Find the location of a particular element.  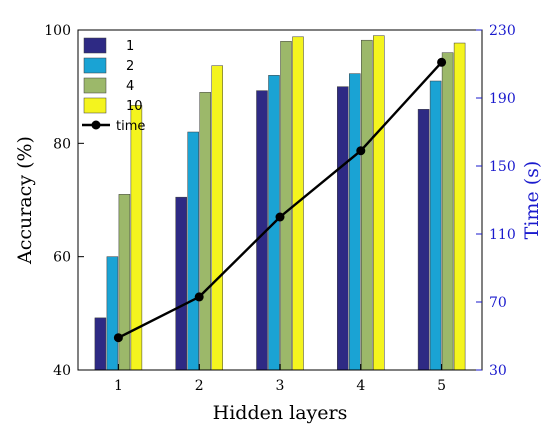

bar-s1-c2 is located at coordinates (181, 283).